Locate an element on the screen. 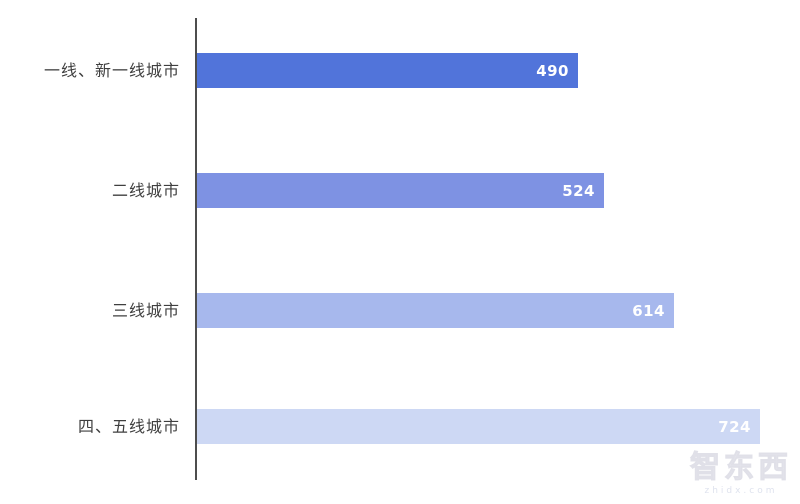 The height and width of the screenshot is (504, 800). watermark-logo-text: 智东西 is located at coordinates (741, 467).